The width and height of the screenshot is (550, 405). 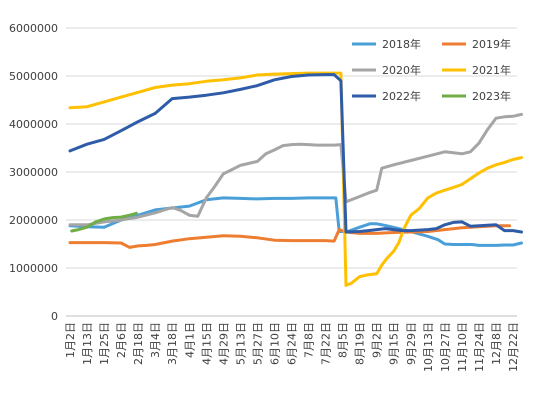 I want to click on x-tick-label: 11月24日, so click(x=479, y=347).